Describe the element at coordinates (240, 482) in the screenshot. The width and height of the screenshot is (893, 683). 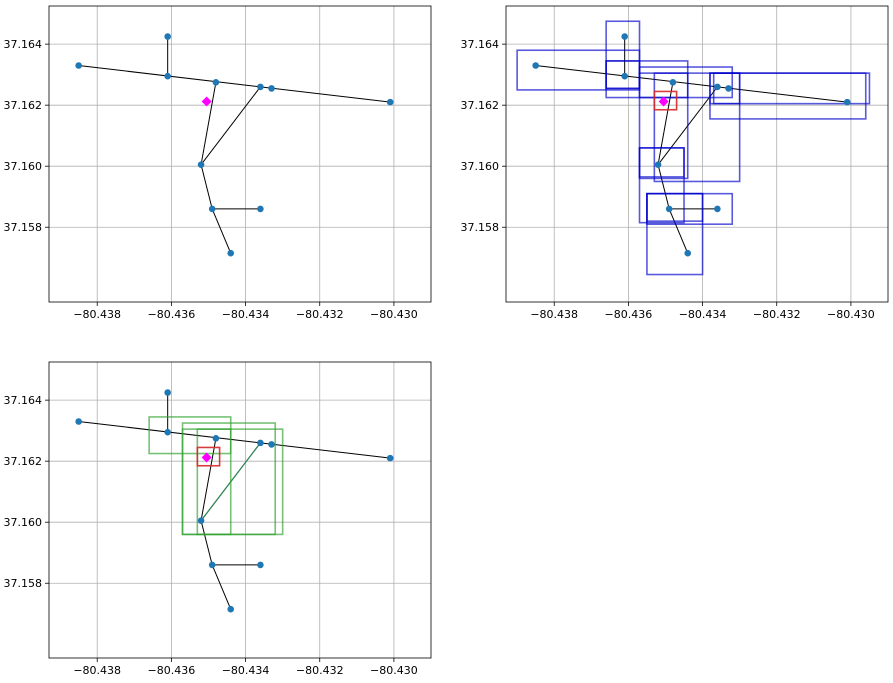
I see `candidate-box` at that location.